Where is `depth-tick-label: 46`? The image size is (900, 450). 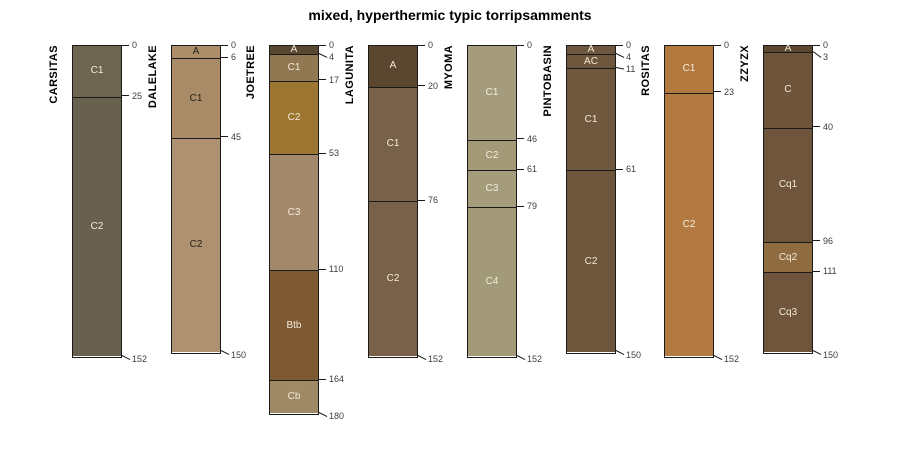
depth-tick-label: 46 is located at coordinates (532, 138).